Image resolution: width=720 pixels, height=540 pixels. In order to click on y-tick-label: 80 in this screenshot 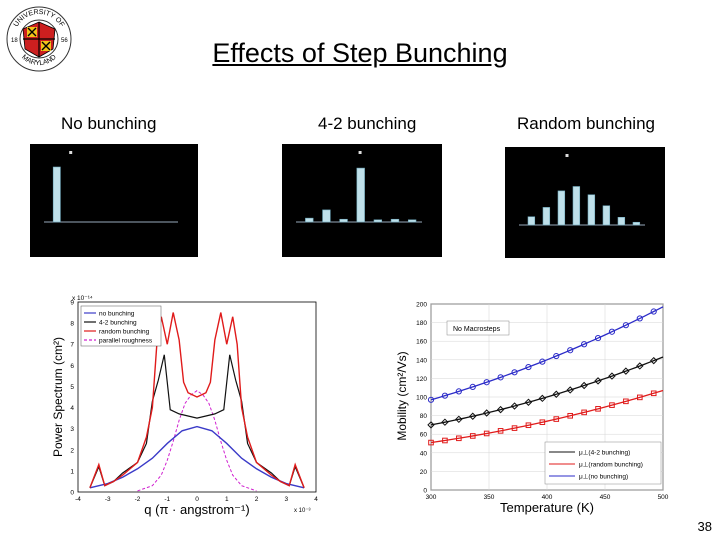, I will do `click(424, 416)`.